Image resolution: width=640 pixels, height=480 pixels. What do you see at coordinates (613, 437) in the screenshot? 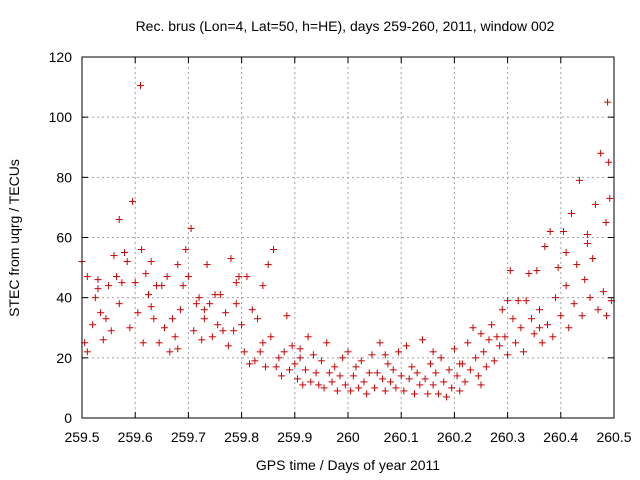
I see `x-tick-label: 260.5` at bounding box center [613, 437].